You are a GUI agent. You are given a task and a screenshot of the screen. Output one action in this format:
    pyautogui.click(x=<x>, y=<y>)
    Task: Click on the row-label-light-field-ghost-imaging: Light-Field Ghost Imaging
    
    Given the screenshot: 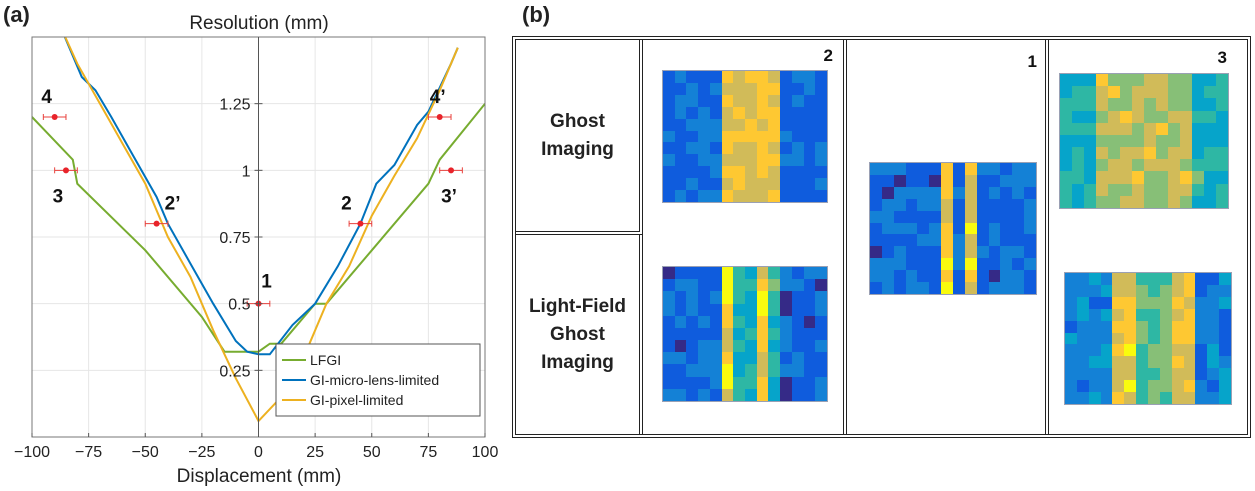 What is the action you would take?
    pyautogui.click(x=579, y=334)
    